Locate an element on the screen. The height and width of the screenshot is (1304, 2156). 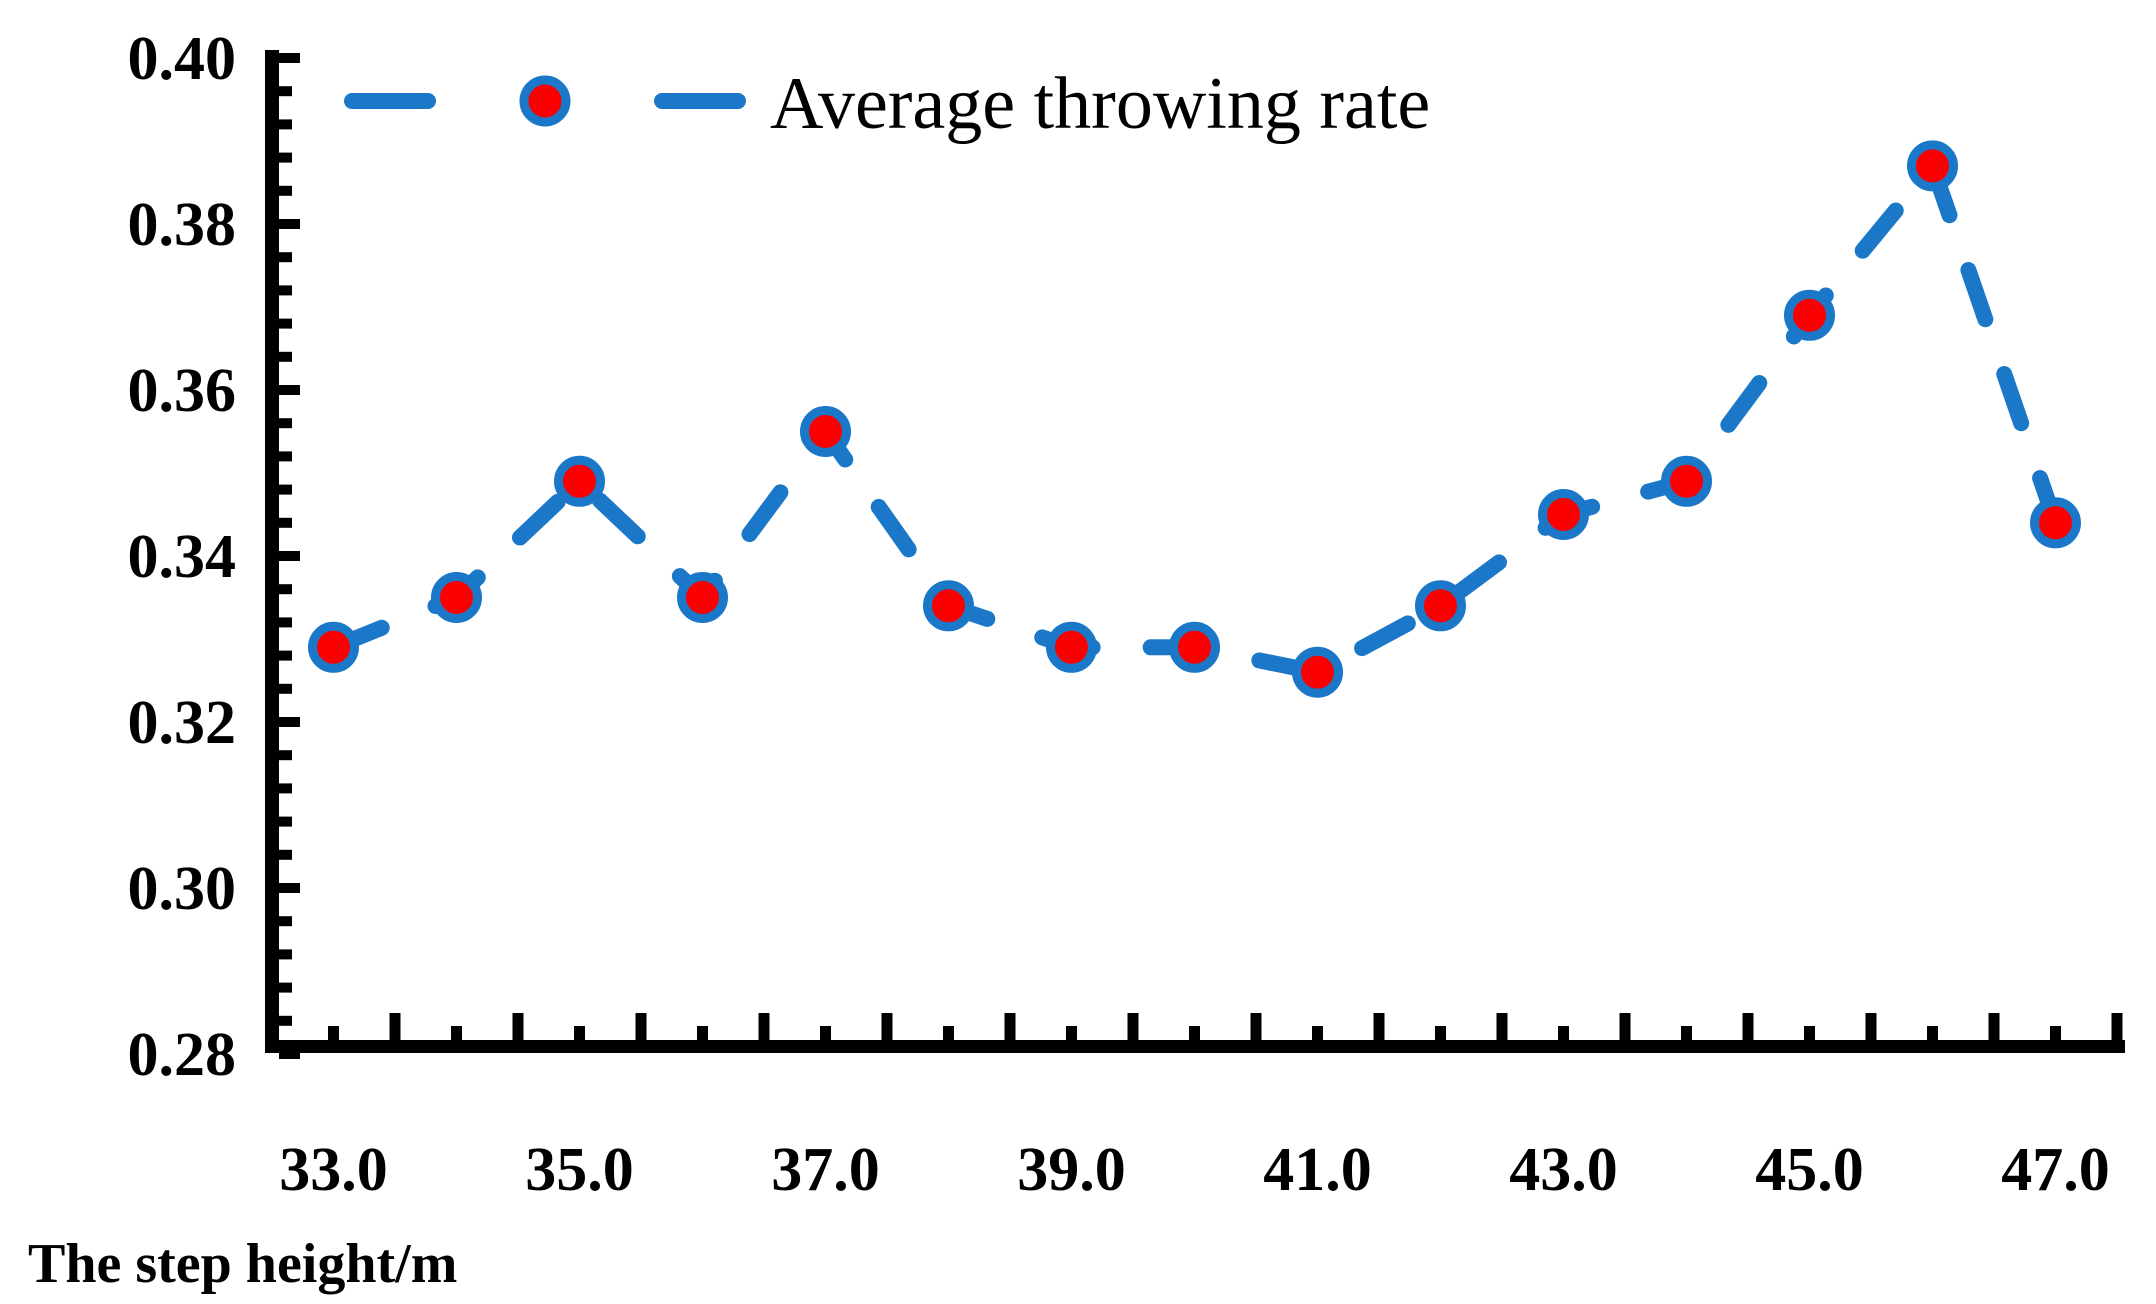
y-tick-label: 0.38 is located at coordinates (182, 225).